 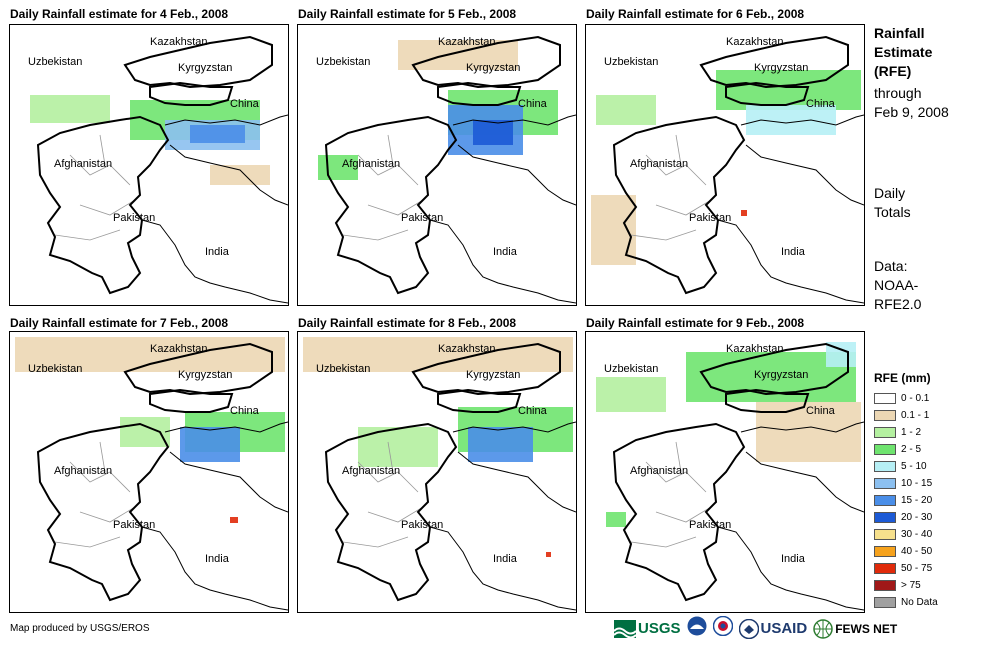 What do you see at coordinates (407, 14) in the screenshot?
I see `panel-title-2: Daily Rainfall estimate for 5 Feb., 2008` at bounding box center [407, 14].